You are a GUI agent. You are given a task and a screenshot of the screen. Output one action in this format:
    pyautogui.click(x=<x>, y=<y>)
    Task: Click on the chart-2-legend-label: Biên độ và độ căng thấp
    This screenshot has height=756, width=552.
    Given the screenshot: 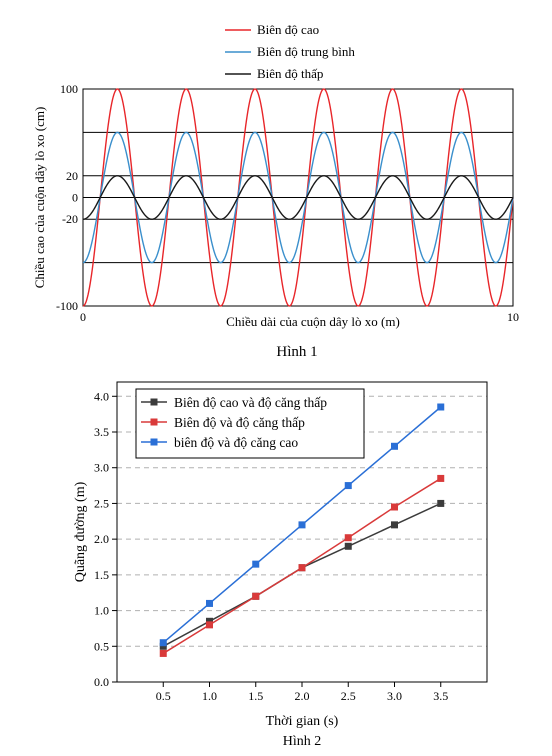 What is the action you would take?
    pyautogui.click(x=239, y=422)
    